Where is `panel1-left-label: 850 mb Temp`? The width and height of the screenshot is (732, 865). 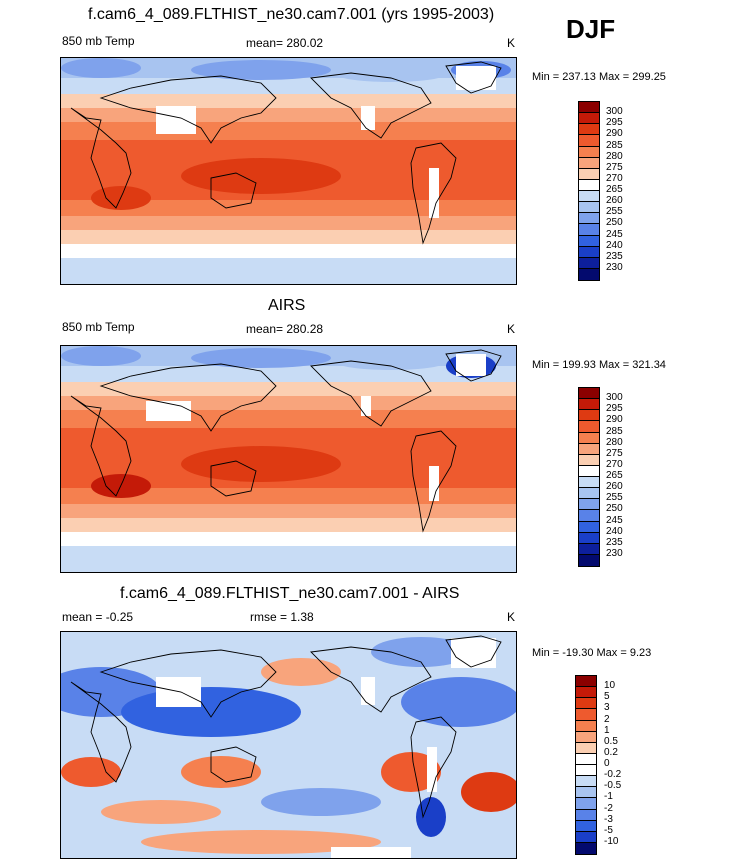 panel1-left-label: 850 mb Temp is located at coordinates (98, 41).